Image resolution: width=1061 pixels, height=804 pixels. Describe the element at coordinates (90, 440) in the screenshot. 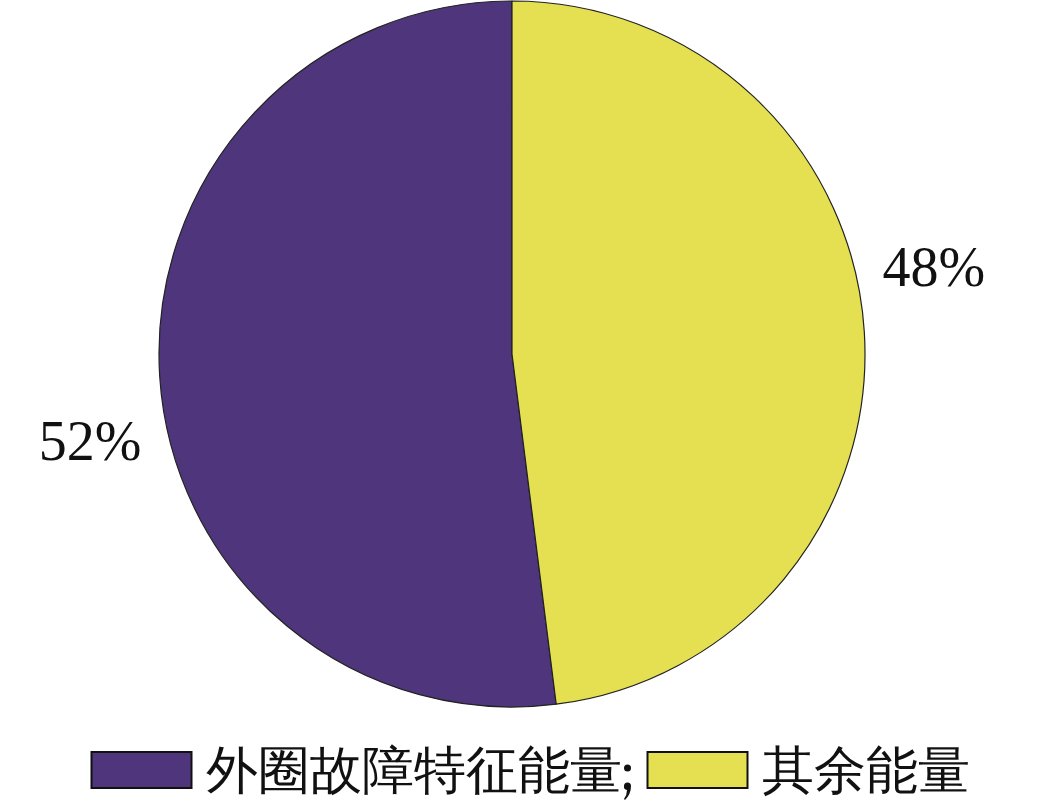

I see `data-label: 52%` at that location.